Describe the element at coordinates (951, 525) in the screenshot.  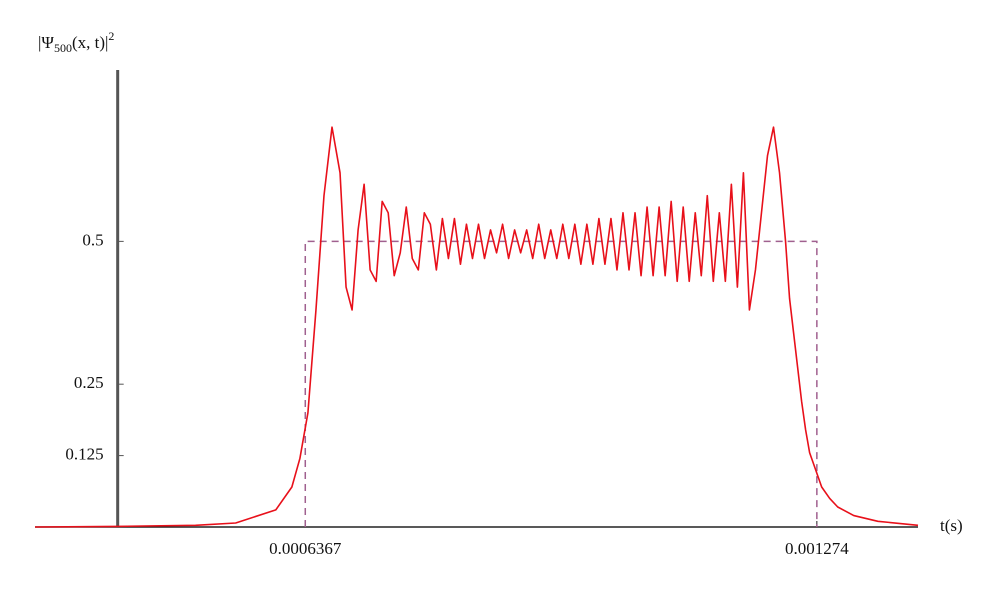
I see `x-axis-label: t(s)` at that location.